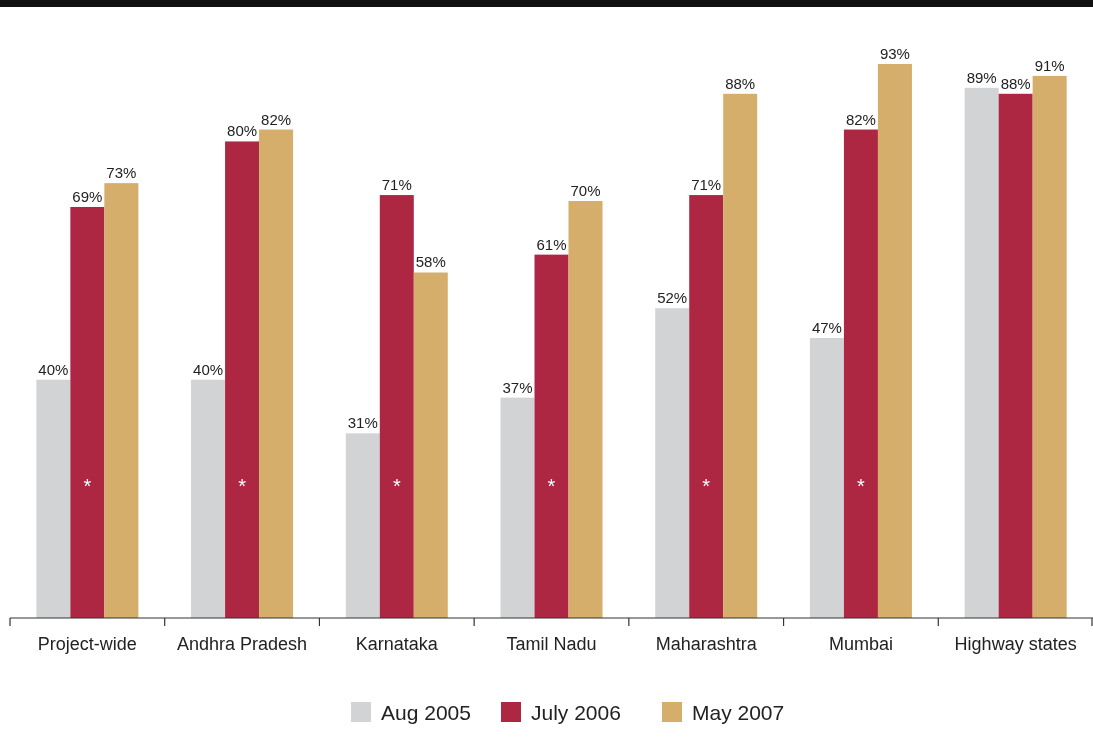 The width and height of the screenshot is (1093, 741). I want to click on data-label: 31%, so click(362, 423).